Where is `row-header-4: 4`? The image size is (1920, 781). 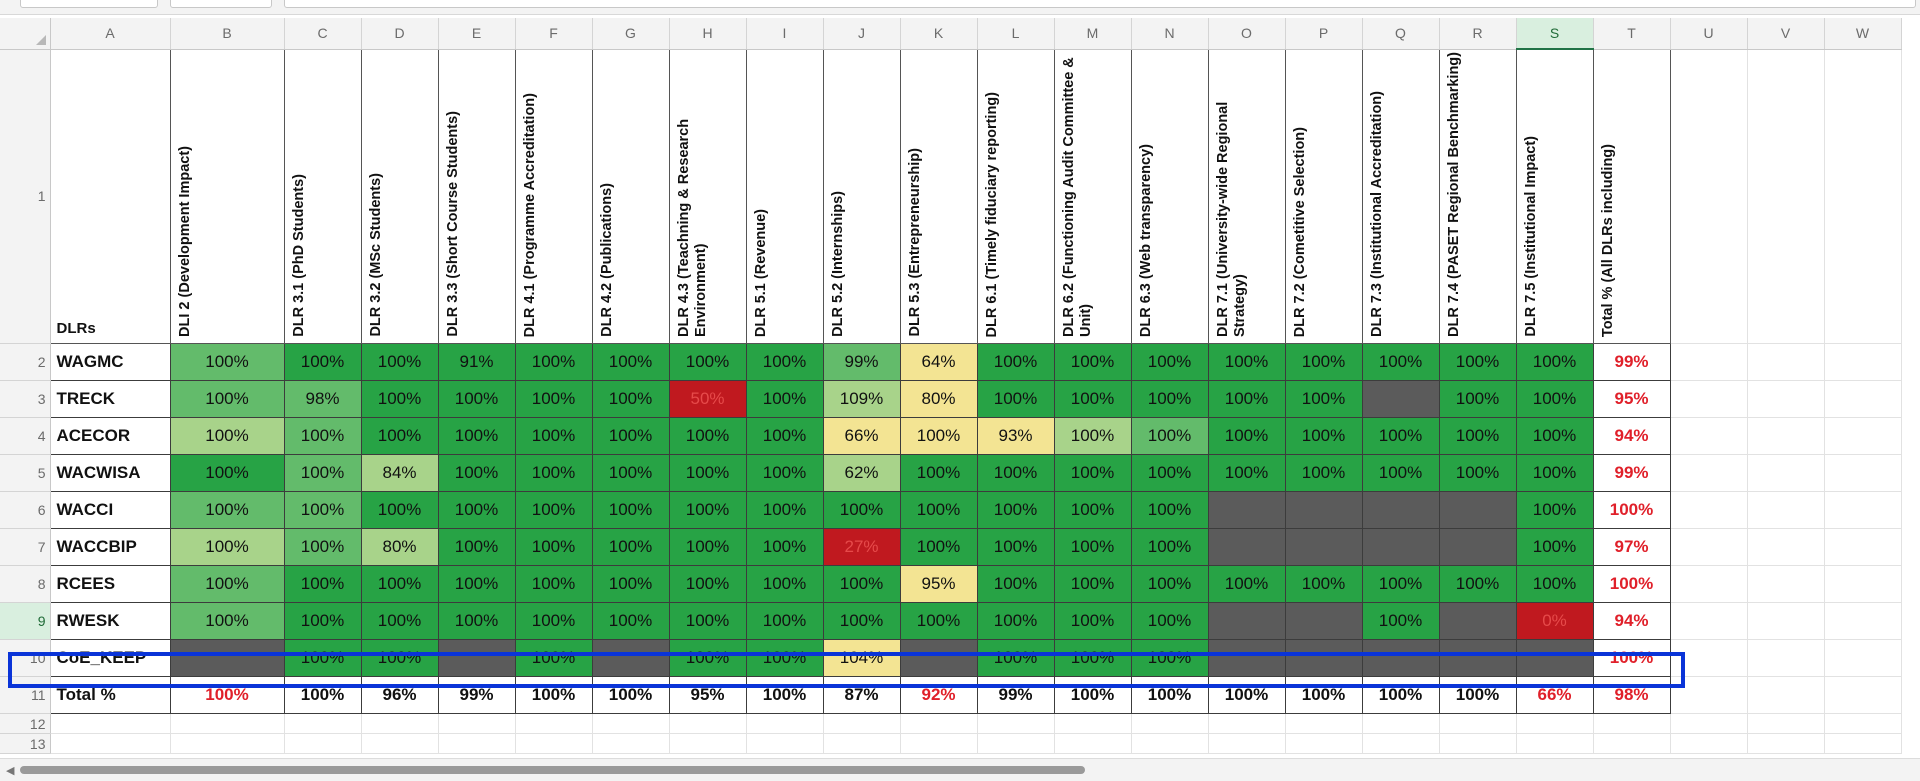
row-header-4: 4 is located at coordinates (25, 436).